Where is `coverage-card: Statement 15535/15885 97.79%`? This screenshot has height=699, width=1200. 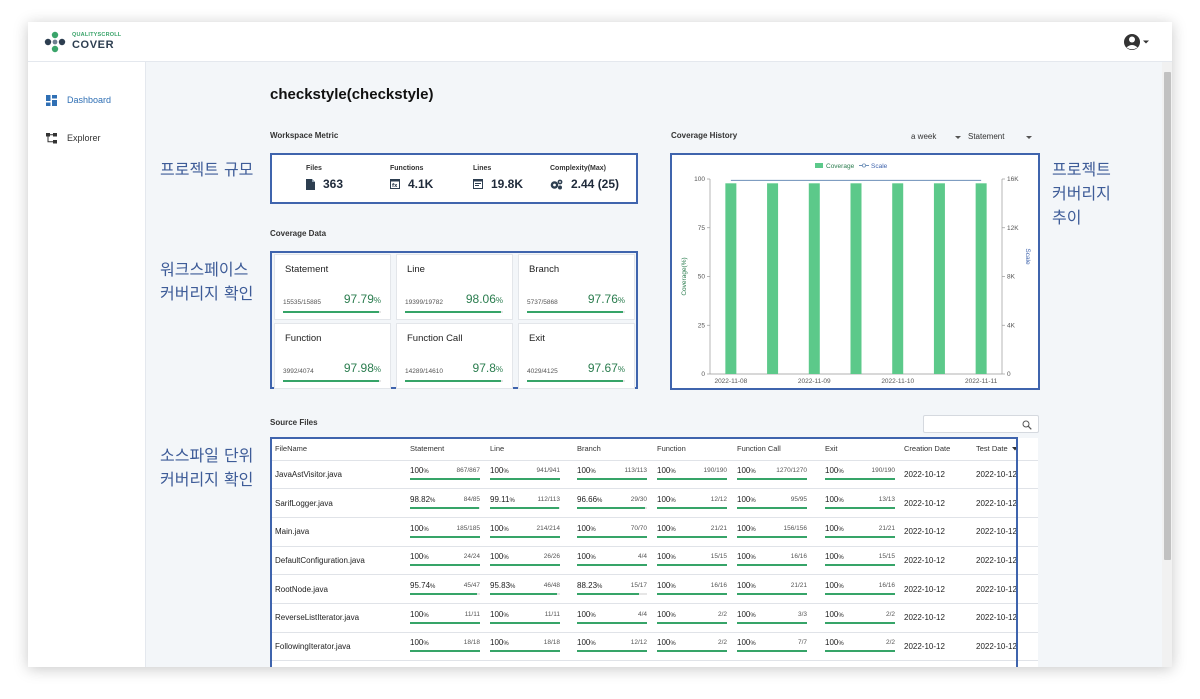 coverage-card: Statement 15535/15885 97.79% is located at coordinates (332, 287).